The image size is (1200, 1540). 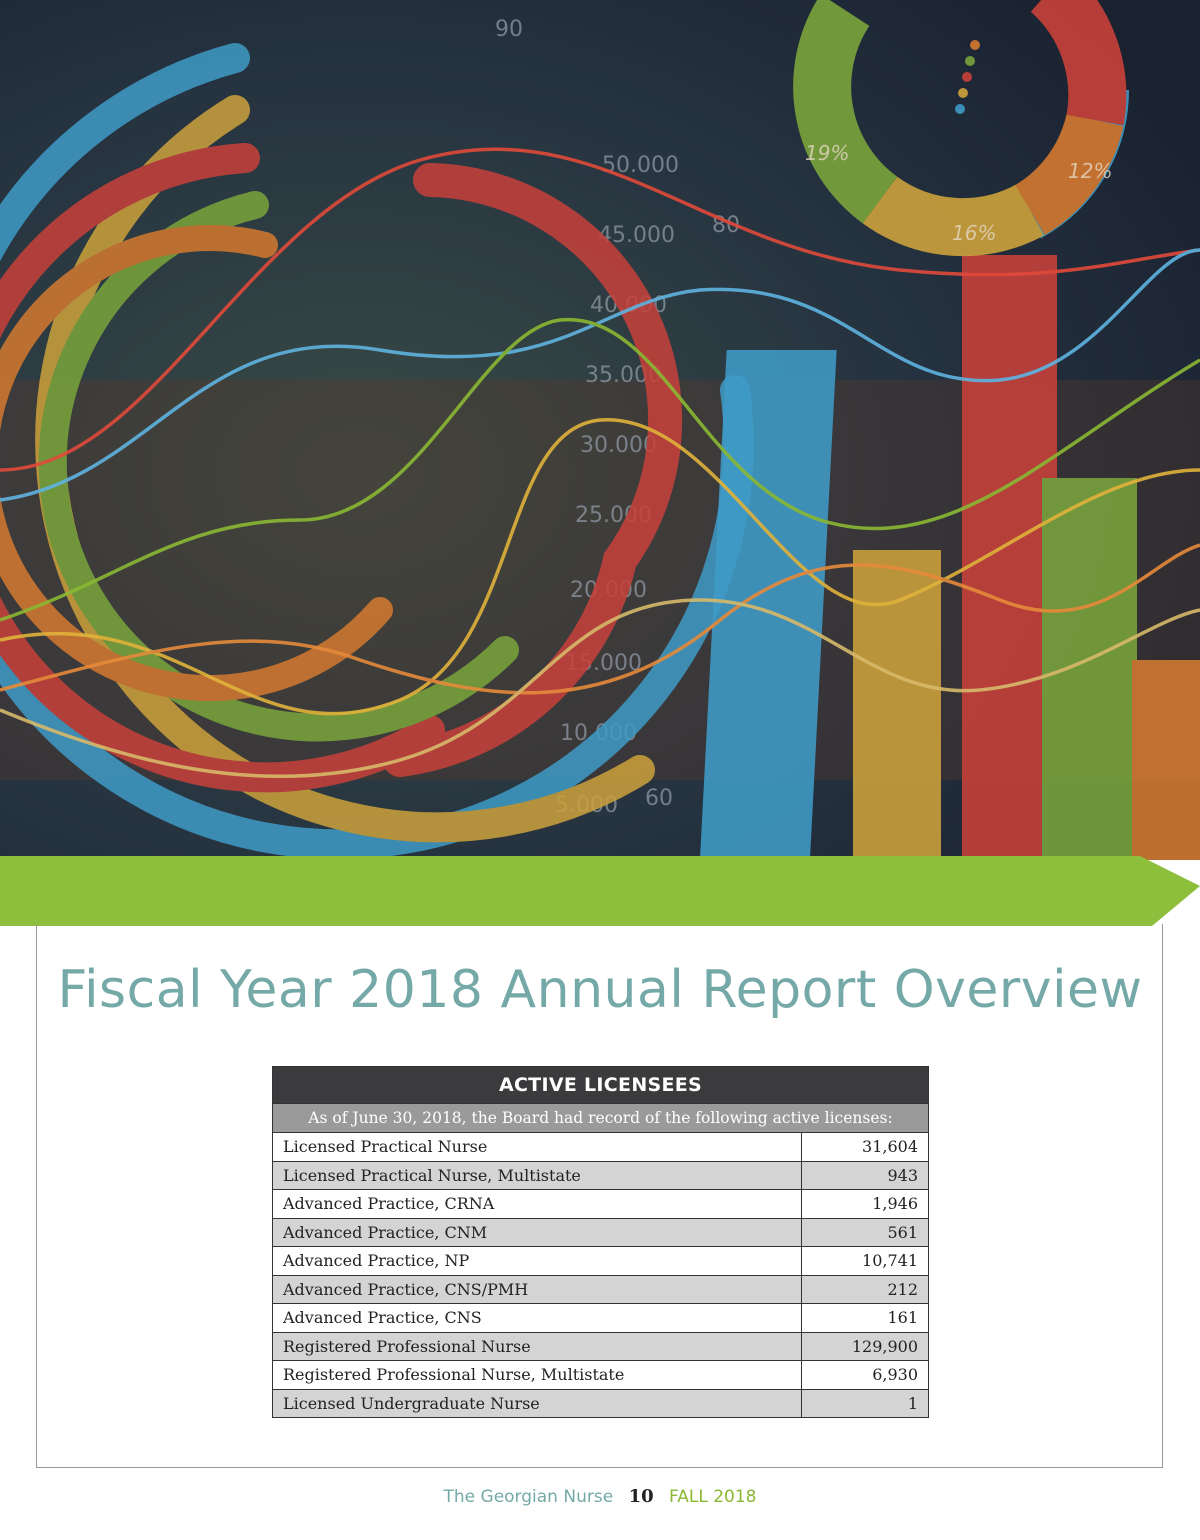 I want to click on table-row: Advanced Practice, NP 10,741, so click(x=601, y=1261).